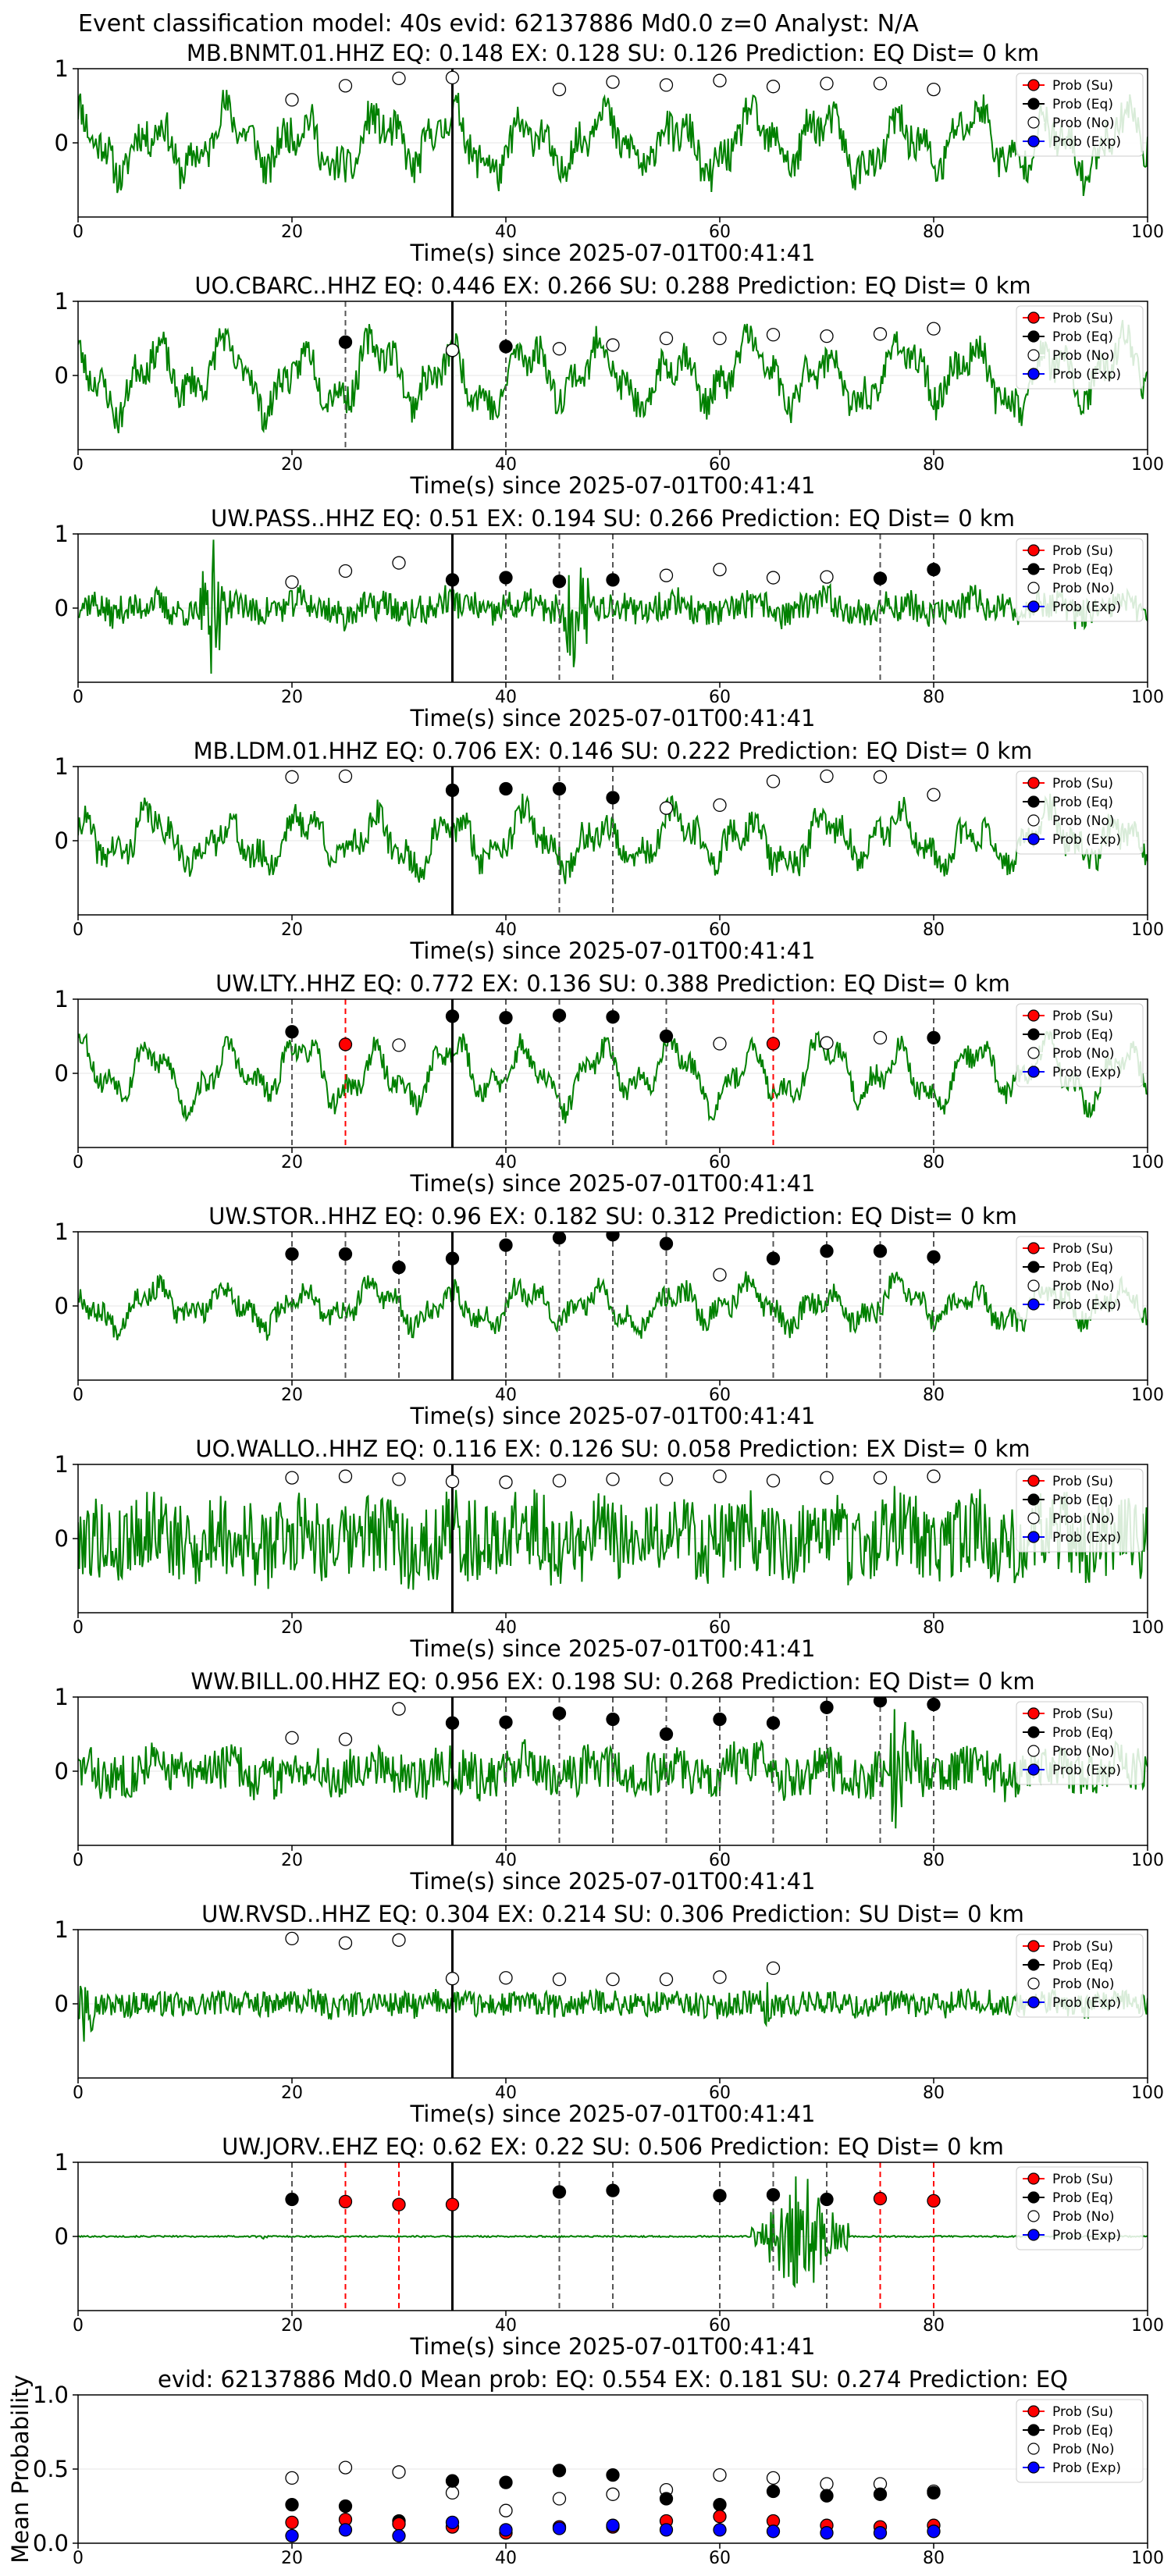 This screenshot has width=1171, height=2576. What do you see at coordinates (1033, 1499) in the screenshot?
I see `legend-marker-eq` at bounding box center [1033, 1499].